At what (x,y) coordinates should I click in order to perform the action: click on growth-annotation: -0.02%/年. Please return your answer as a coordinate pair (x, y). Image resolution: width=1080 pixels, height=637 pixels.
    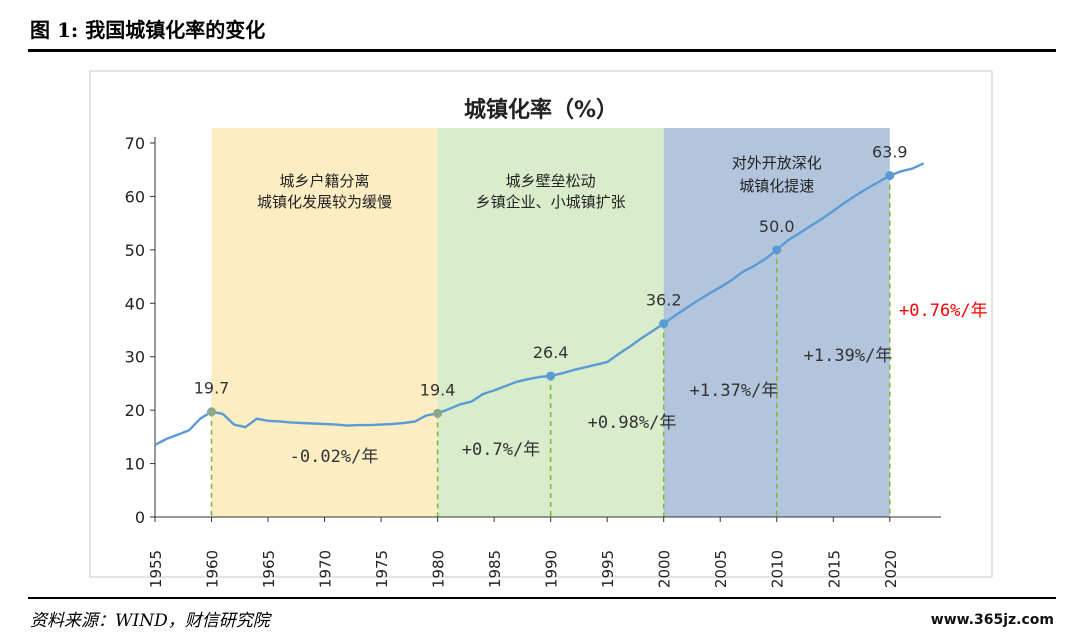
    Looking at the image, I should click on (334, 457).